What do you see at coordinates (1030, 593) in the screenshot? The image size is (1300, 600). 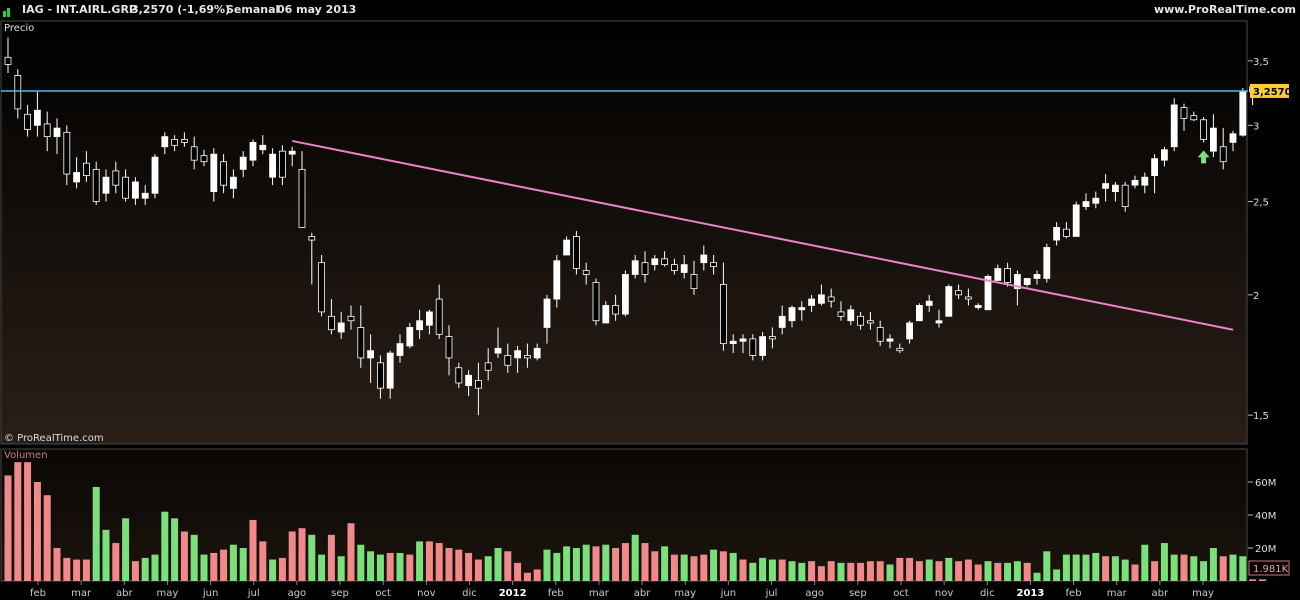 I see `time-tick-label: 2013` at bounding box center [1030, 593].